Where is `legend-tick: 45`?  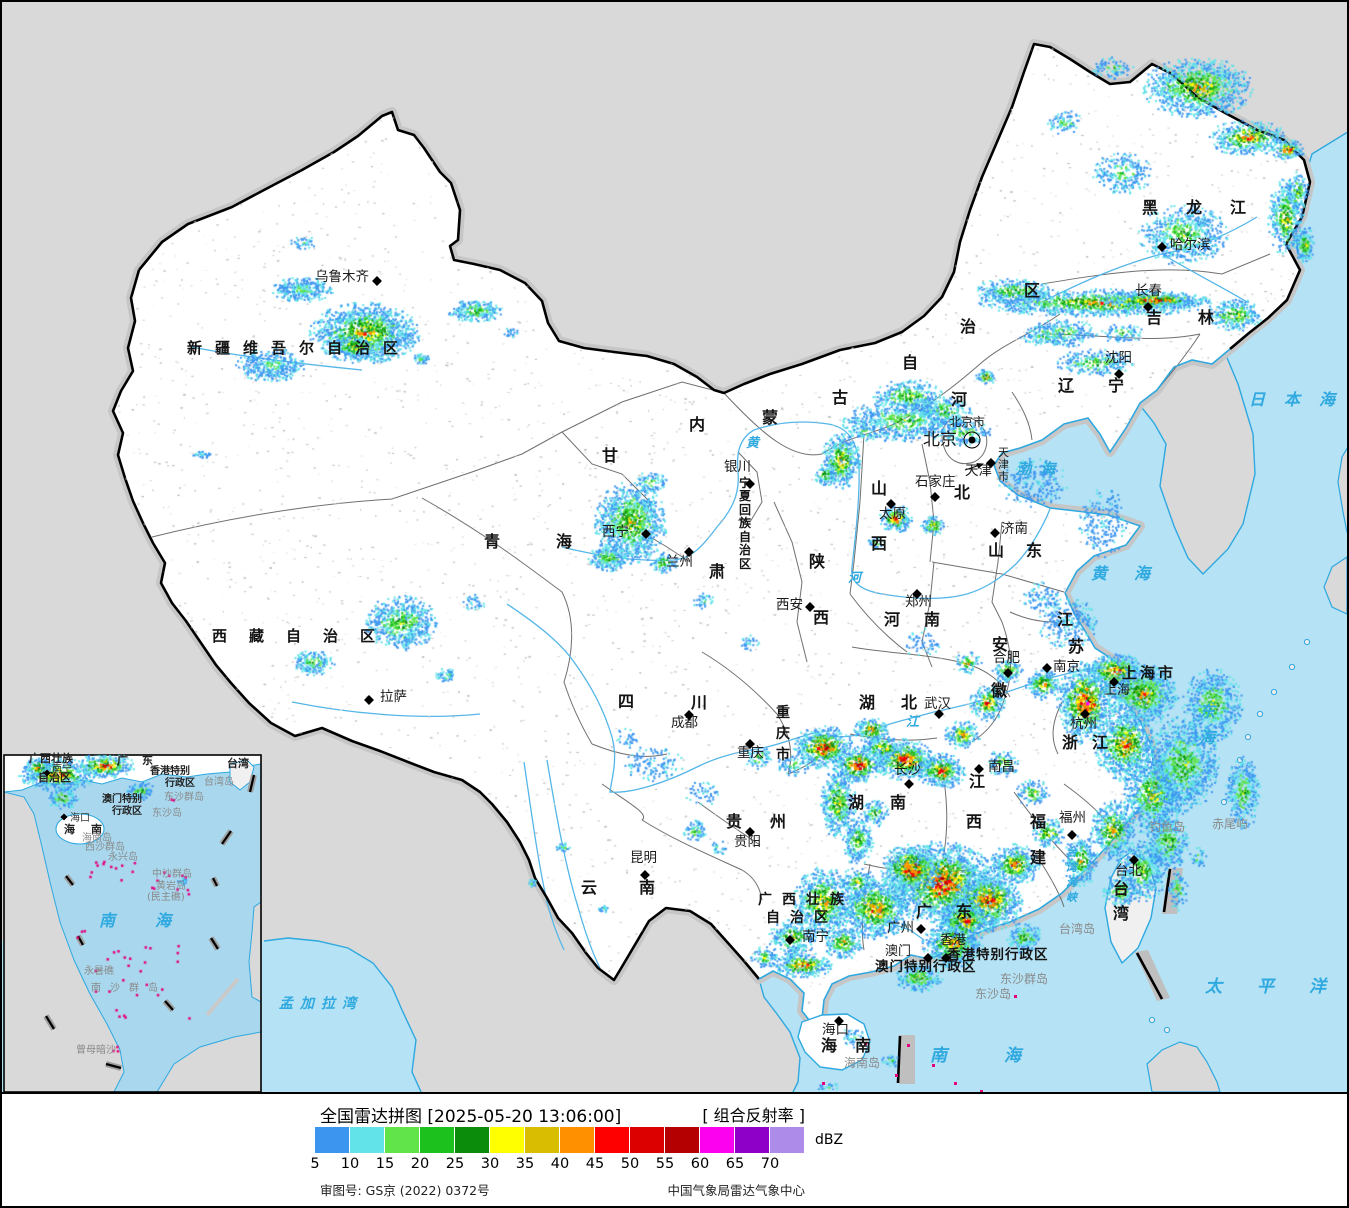
legend-tick: 45 is located at coordinates (595, 1164).